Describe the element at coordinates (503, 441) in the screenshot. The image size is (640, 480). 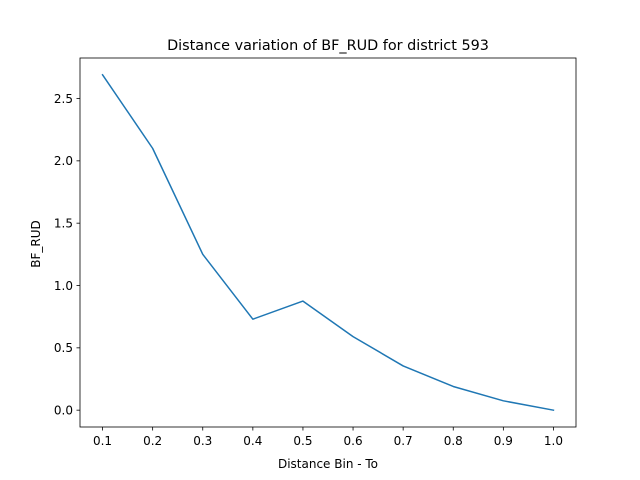
I see `x-tick-label: 0.9` at that location.